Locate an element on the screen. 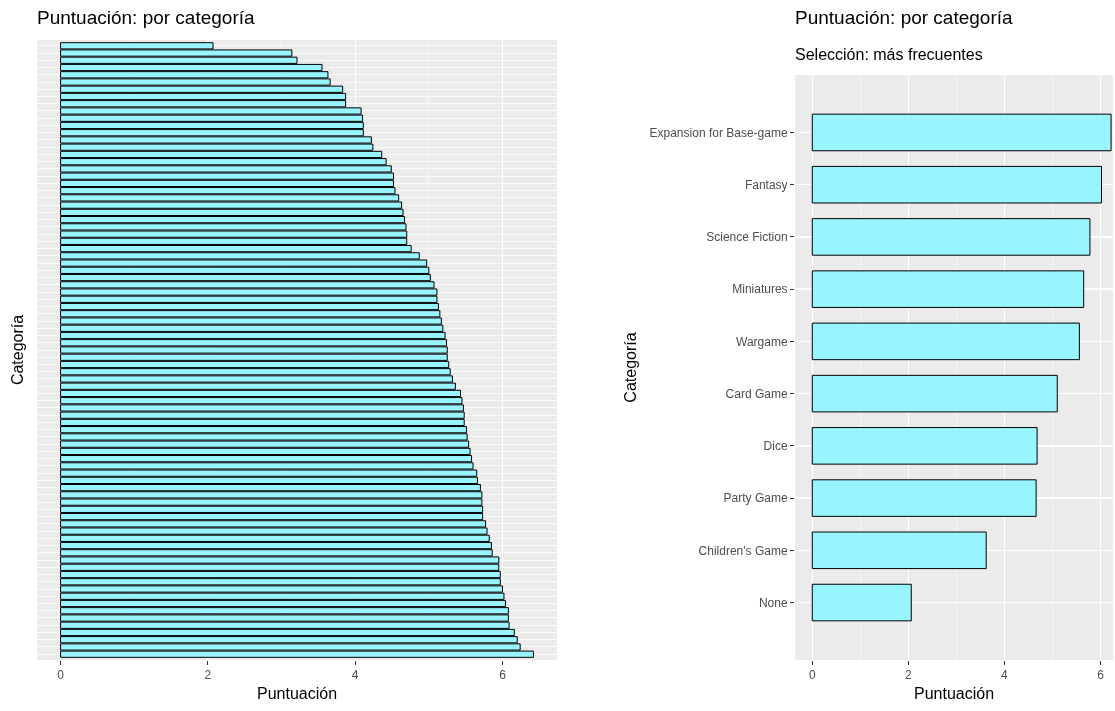  y-tick-label: Miniatures is located at coordinates (760, 289).